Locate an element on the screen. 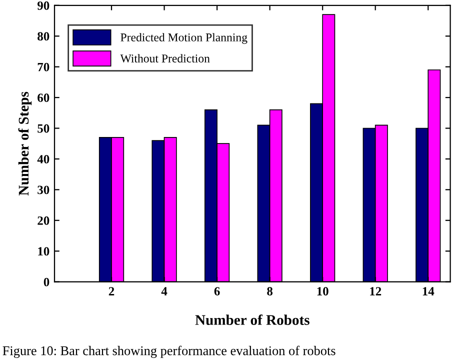 This screenshot has width=474, height=359. y-tick-label: 90 is located at coordinates (43, 5).